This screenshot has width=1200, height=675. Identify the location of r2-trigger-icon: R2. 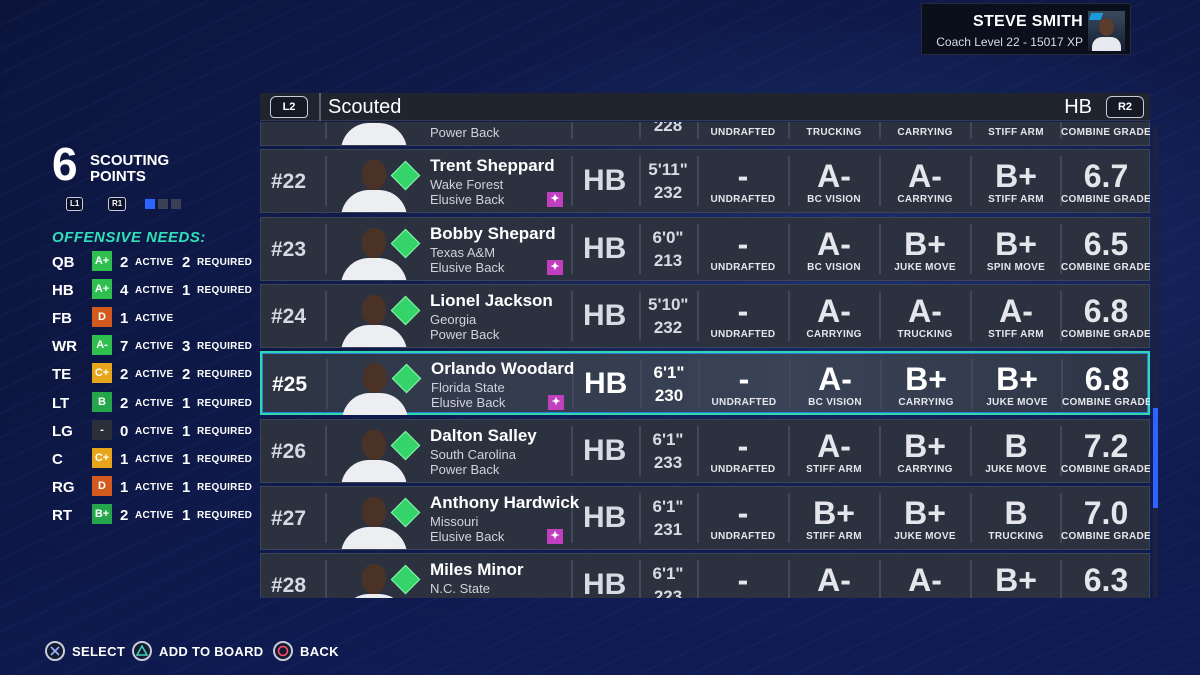
(1125, 107).